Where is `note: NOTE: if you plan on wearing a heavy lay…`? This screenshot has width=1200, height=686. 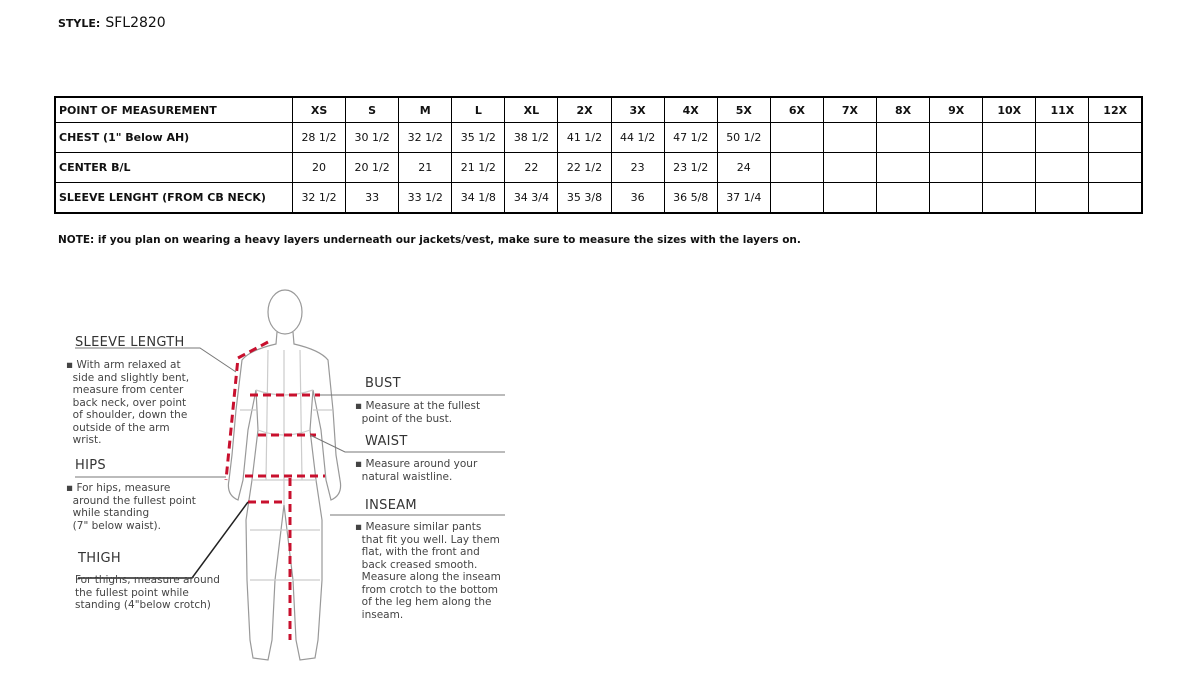
note: NOTE: if you plan on wearing a heavy lay… is located at coordinates (429, 240).